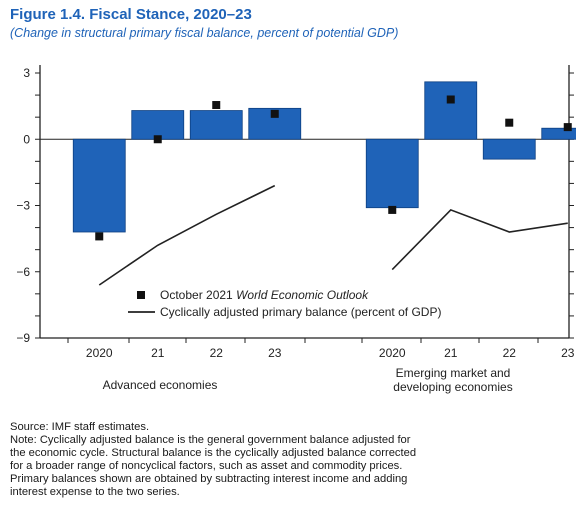  What do you see at coordinates (141, 295) in the screenshot?
I see `legend-marker-icon` at bounding box center [141, 295].